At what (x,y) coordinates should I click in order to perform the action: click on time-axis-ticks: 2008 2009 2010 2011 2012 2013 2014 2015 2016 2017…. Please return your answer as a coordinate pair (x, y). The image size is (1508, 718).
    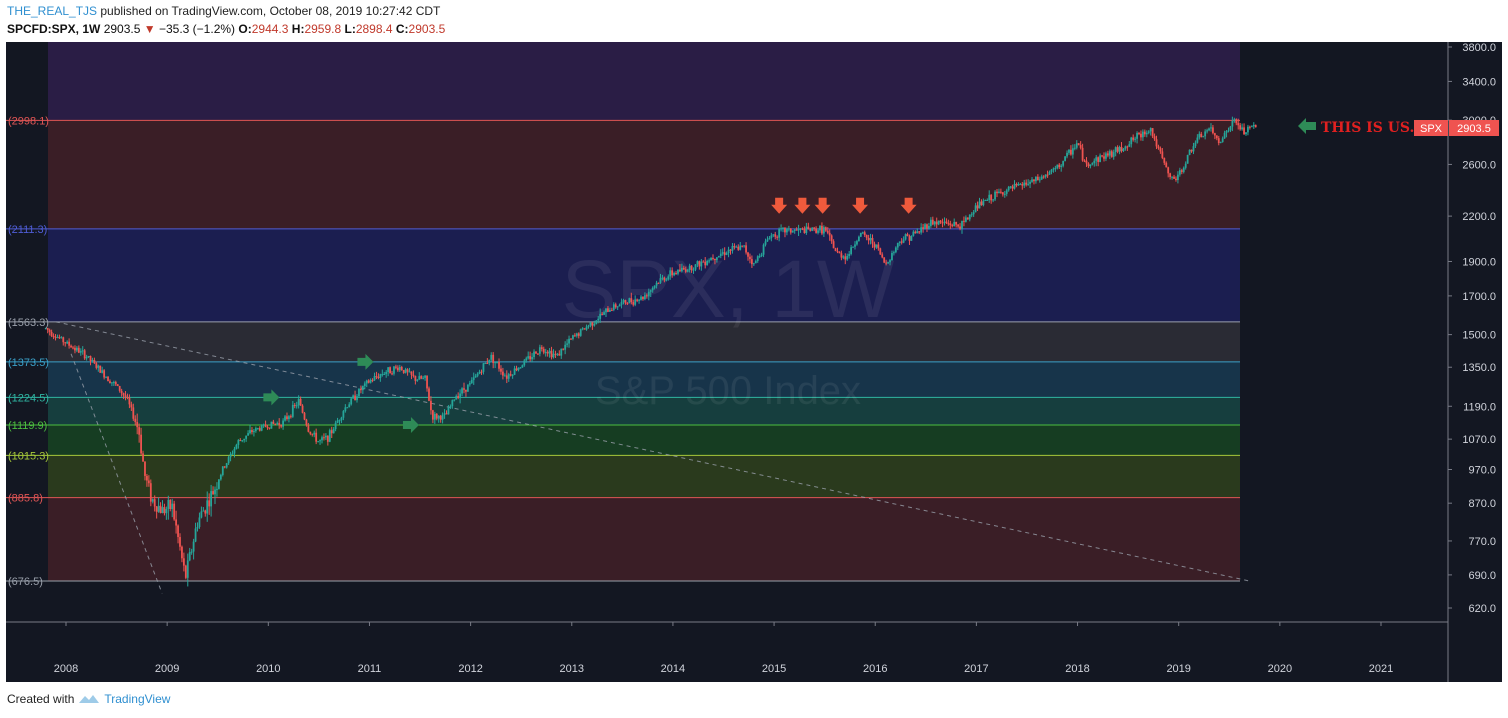
    Looking at the image, I should click on (723, 648).